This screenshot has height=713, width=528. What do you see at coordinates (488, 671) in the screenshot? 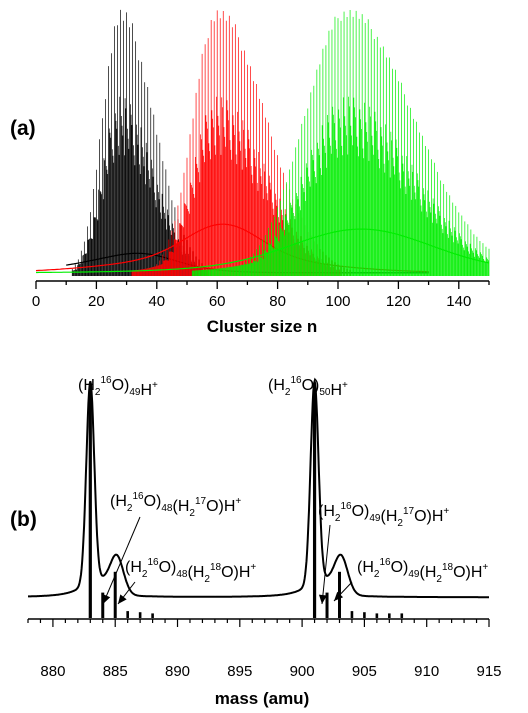
I see `panel-b-tick-label: 915` at bounding box center [488, 671].